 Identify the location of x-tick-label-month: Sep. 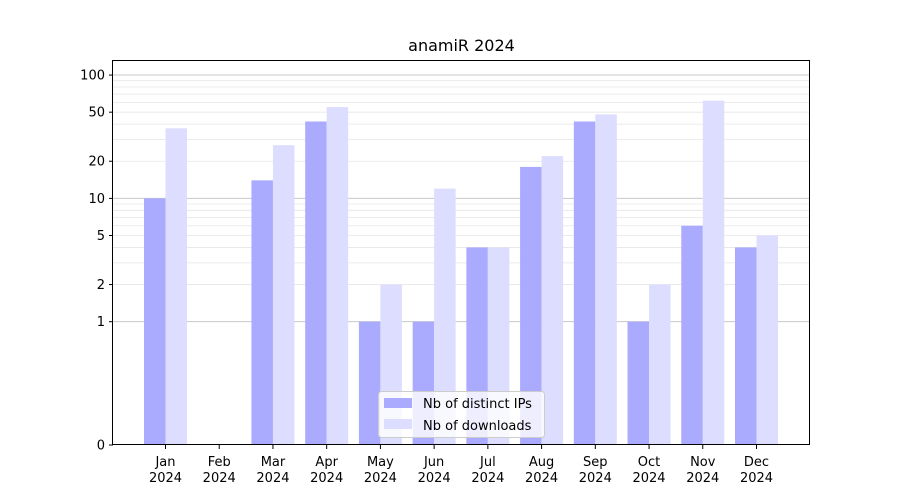
(595, 462).